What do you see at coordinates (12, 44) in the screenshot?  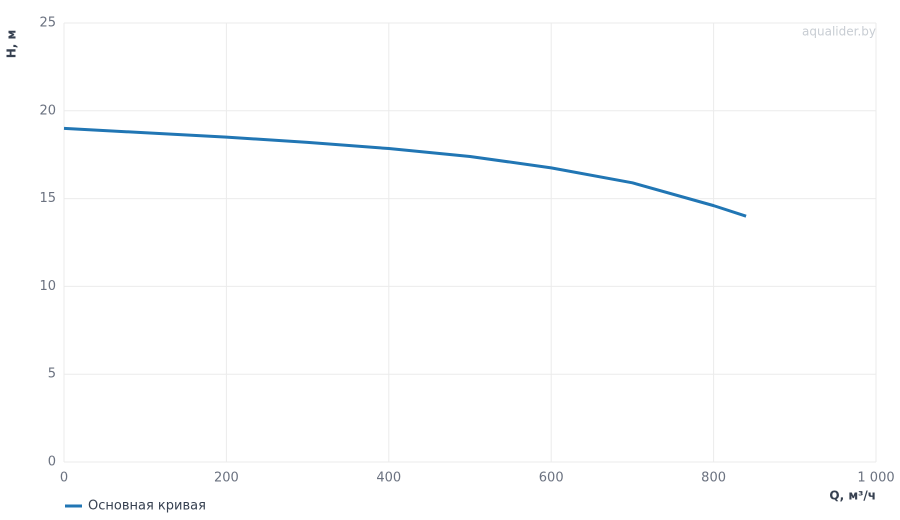 I see `y-axis-title: H, м` at bounding box center [12, 44].